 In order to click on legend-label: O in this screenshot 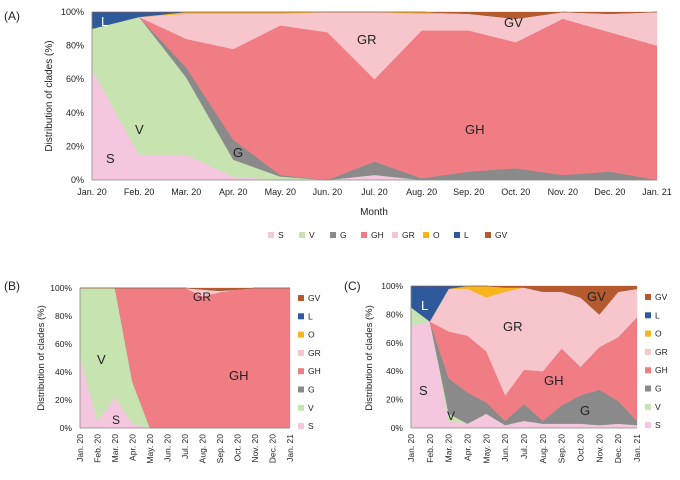, I will do `click(311, 335)`.